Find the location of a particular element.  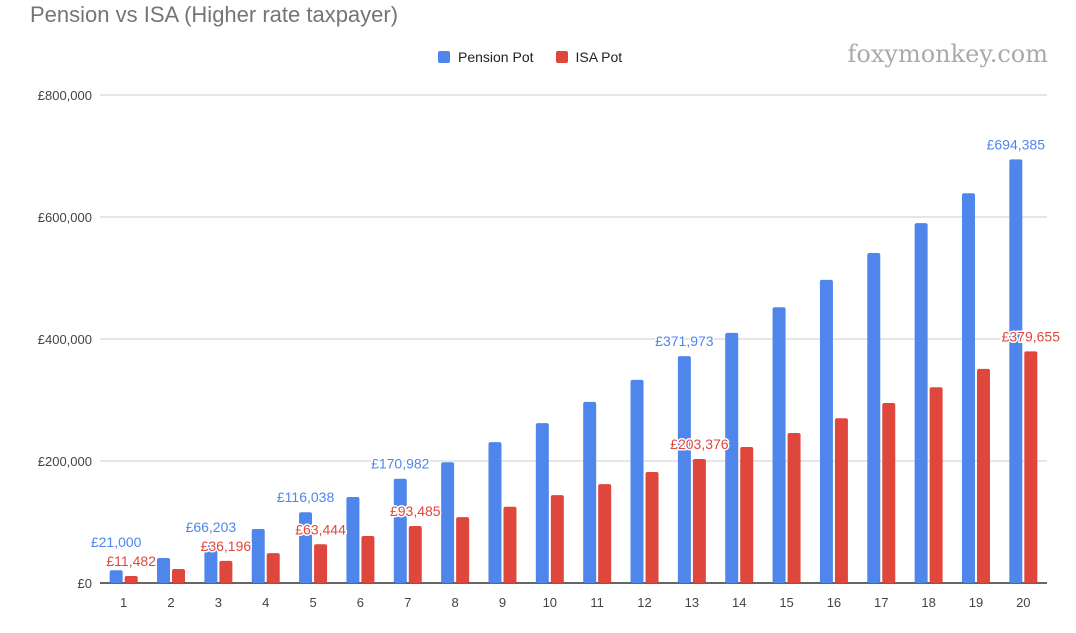

watermark: foxymonkey.com is located at coordinates (947, 54).